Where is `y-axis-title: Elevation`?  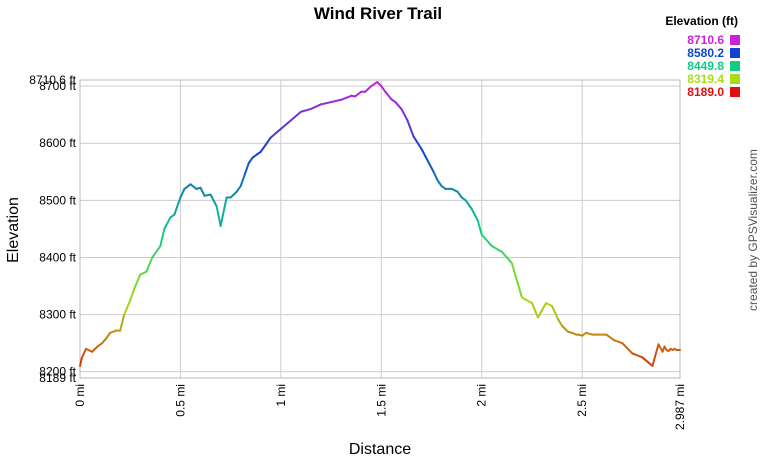
y-axis-title: Elevation is located at coordinates (13, 230).